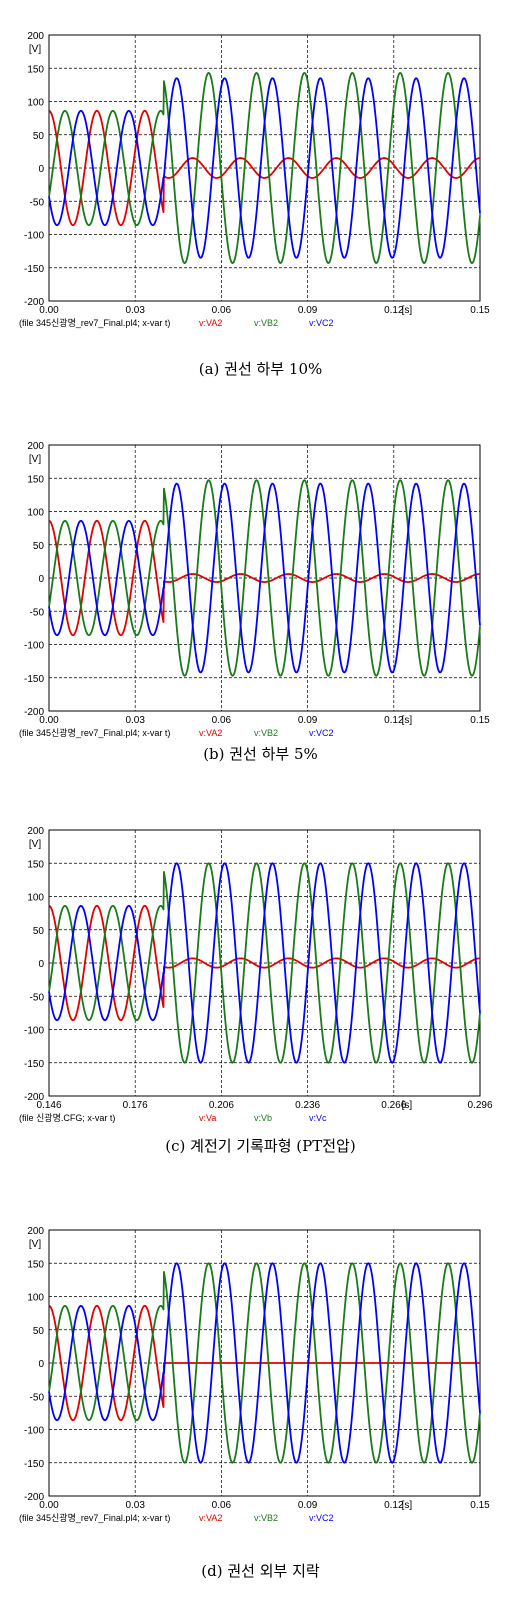 The image size is (521, 1601). I want to click on caption-d: (d) 권선 외부 지락, so click(260, 1571).